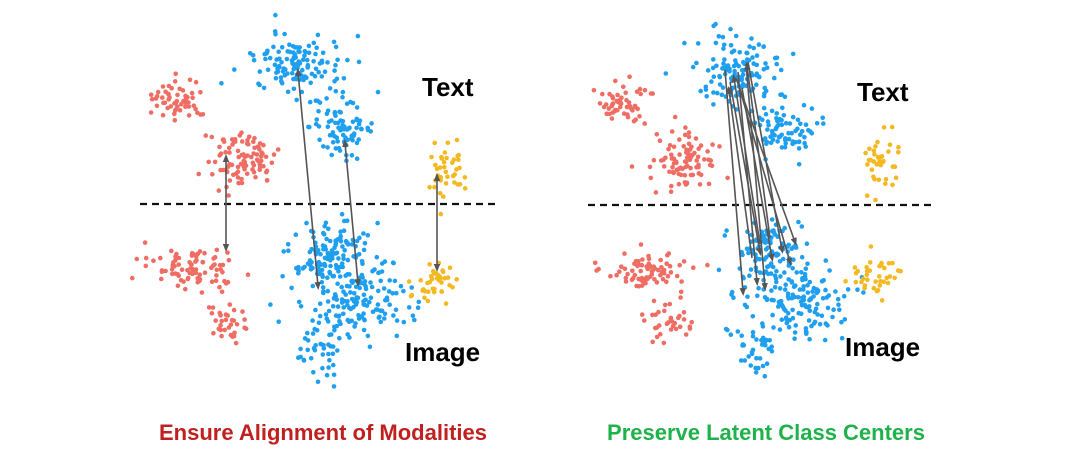  Describe the element at coordinates (428, 292) in the screenshot. I see `yellow-image-point` at that location.